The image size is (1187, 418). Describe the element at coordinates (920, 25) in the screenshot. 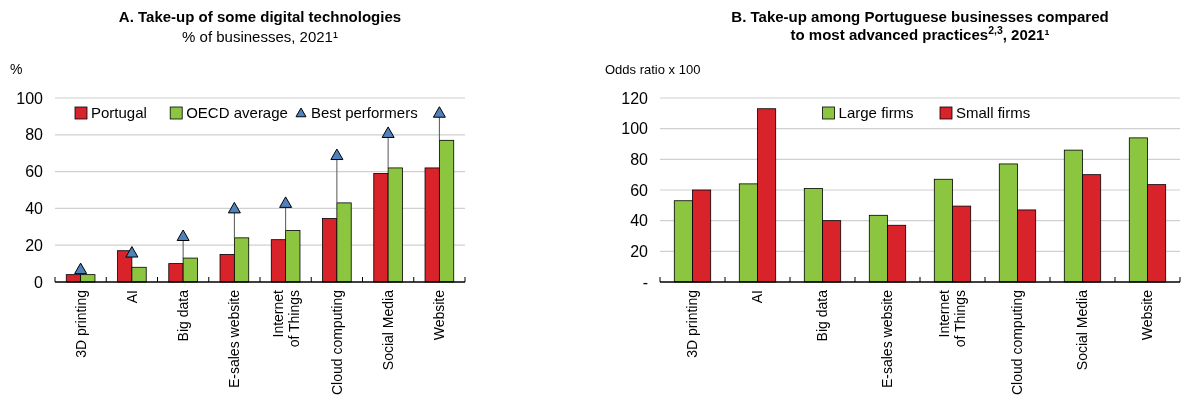

I see `chart-title: B. Take-up among Portuguese businesses compared to most advanced practices$^{2,3}$, 2021¹` at that location.